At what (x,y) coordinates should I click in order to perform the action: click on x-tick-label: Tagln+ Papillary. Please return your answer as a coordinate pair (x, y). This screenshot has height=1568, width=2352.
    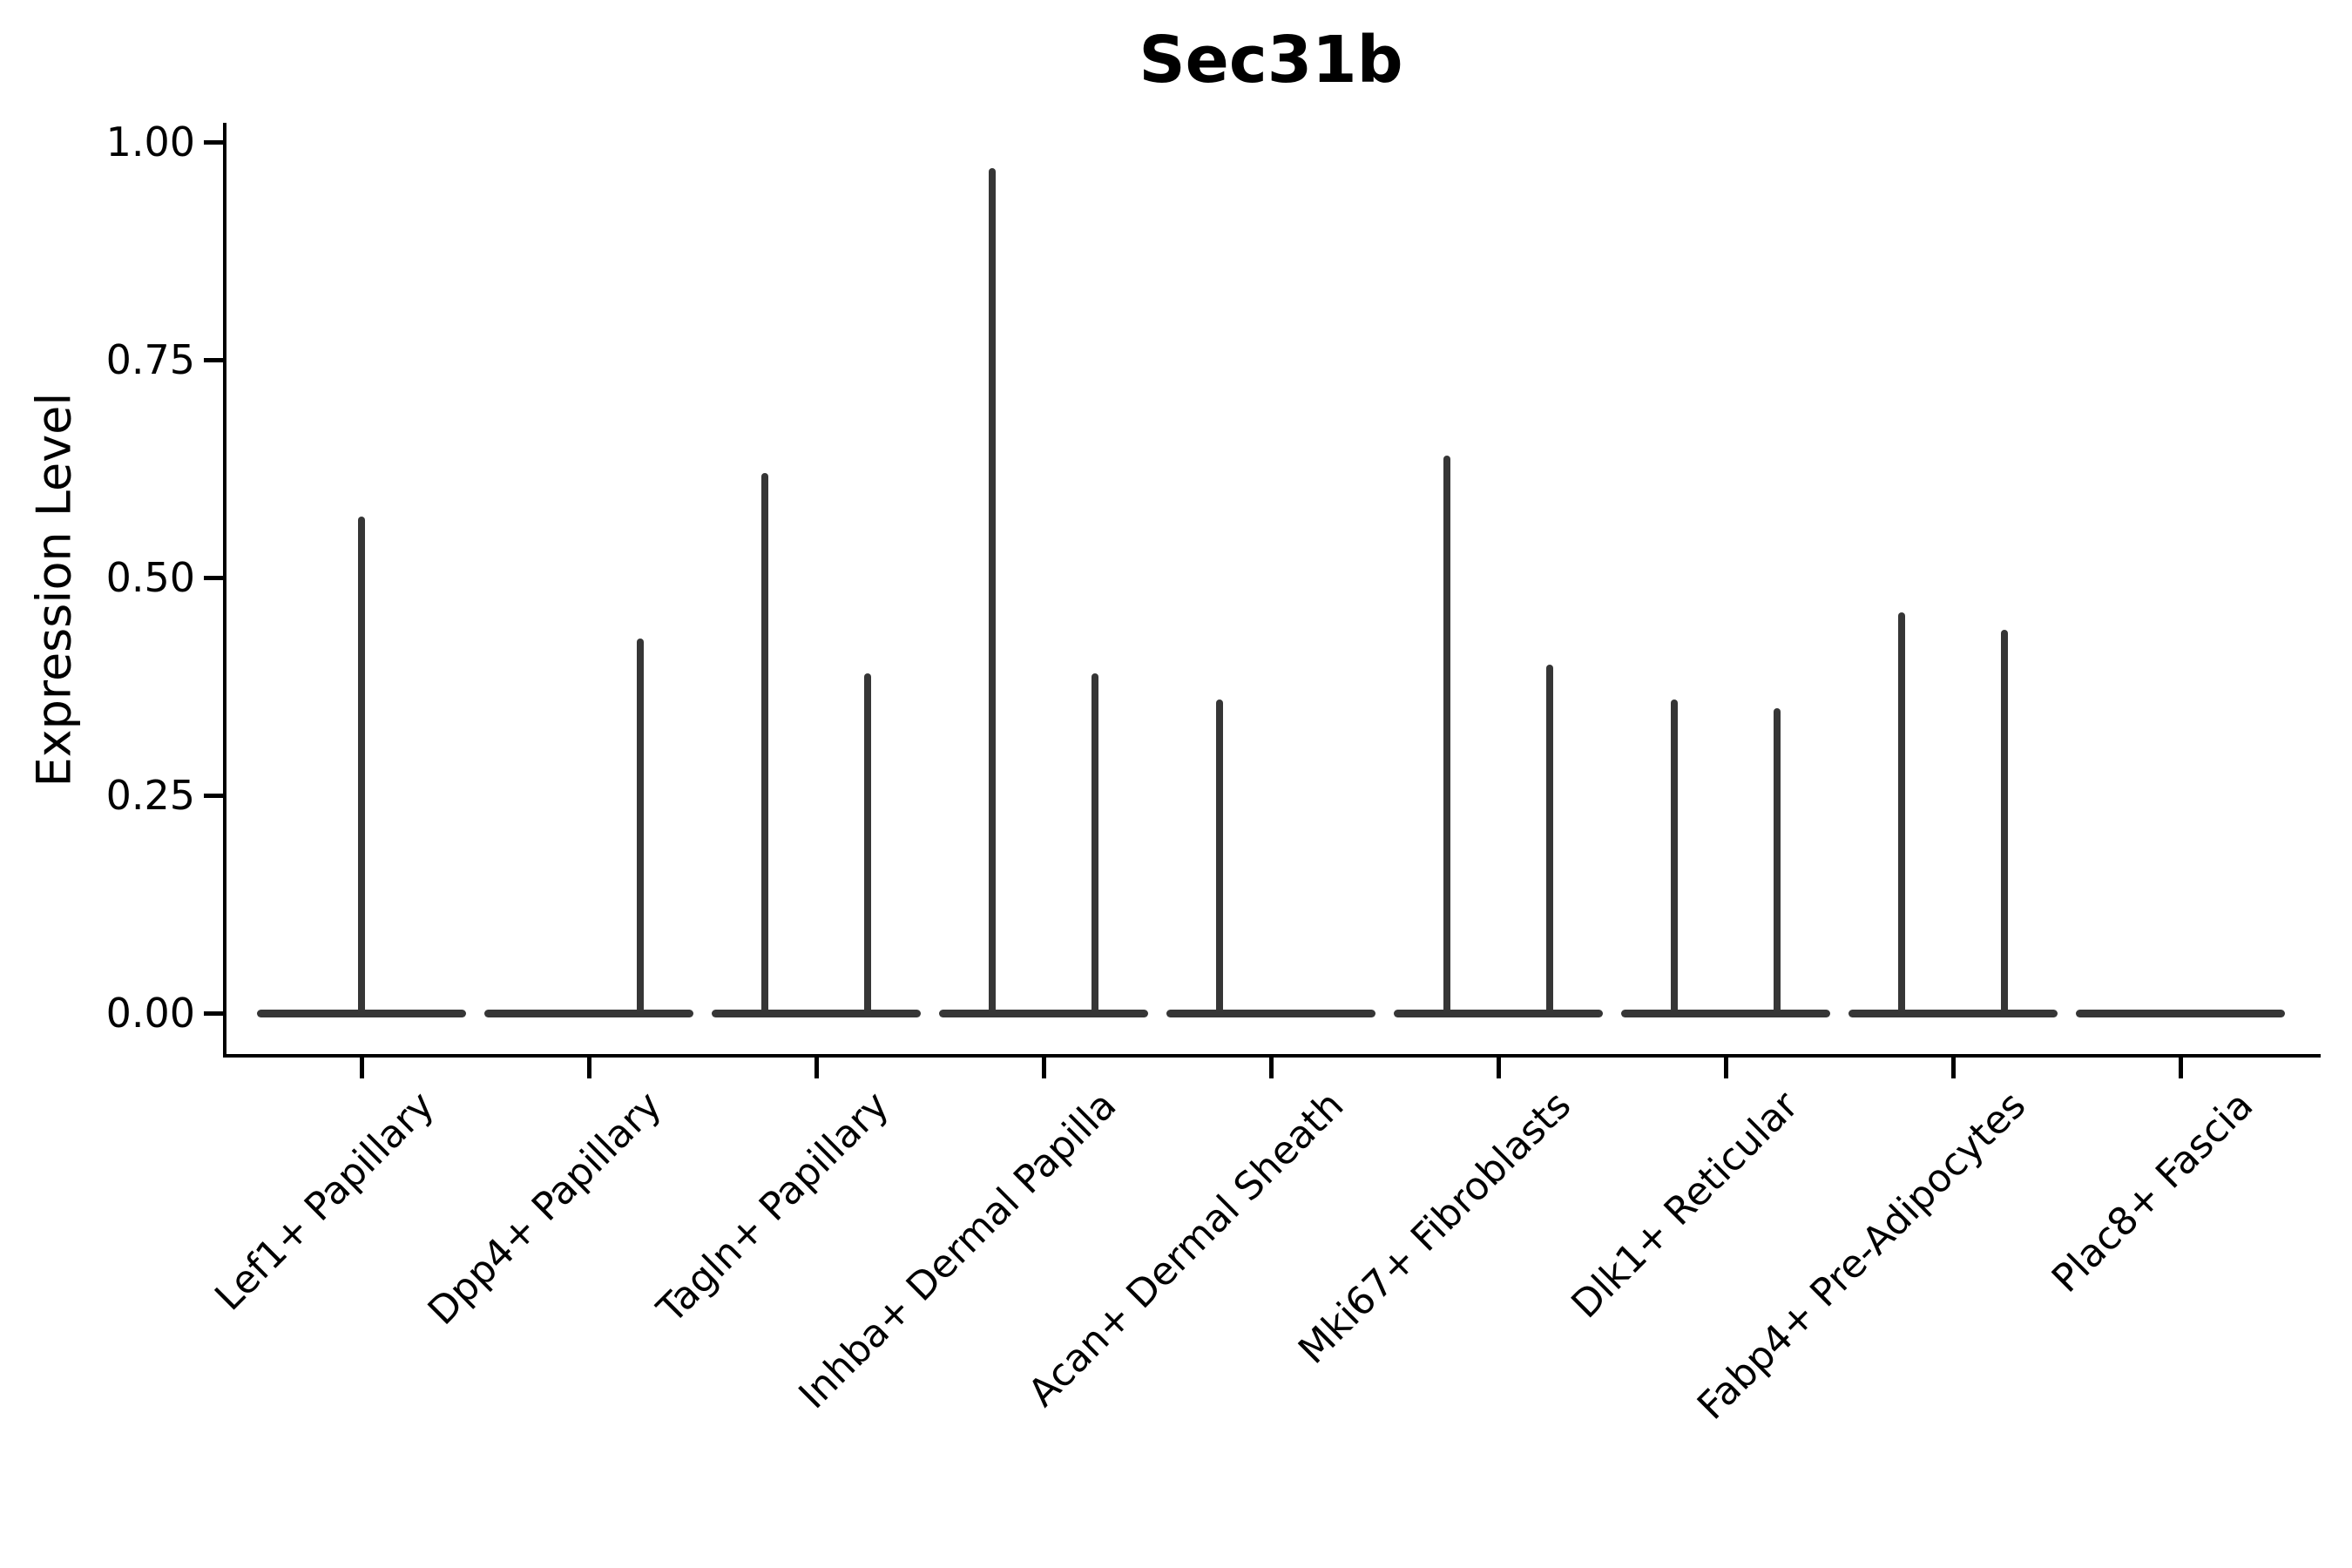
    Looking at the image, I should click on (773, 1207).